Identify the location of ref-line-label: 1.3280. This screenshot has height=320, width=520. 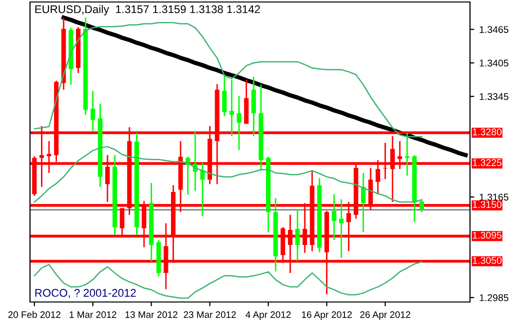
(487, 132).